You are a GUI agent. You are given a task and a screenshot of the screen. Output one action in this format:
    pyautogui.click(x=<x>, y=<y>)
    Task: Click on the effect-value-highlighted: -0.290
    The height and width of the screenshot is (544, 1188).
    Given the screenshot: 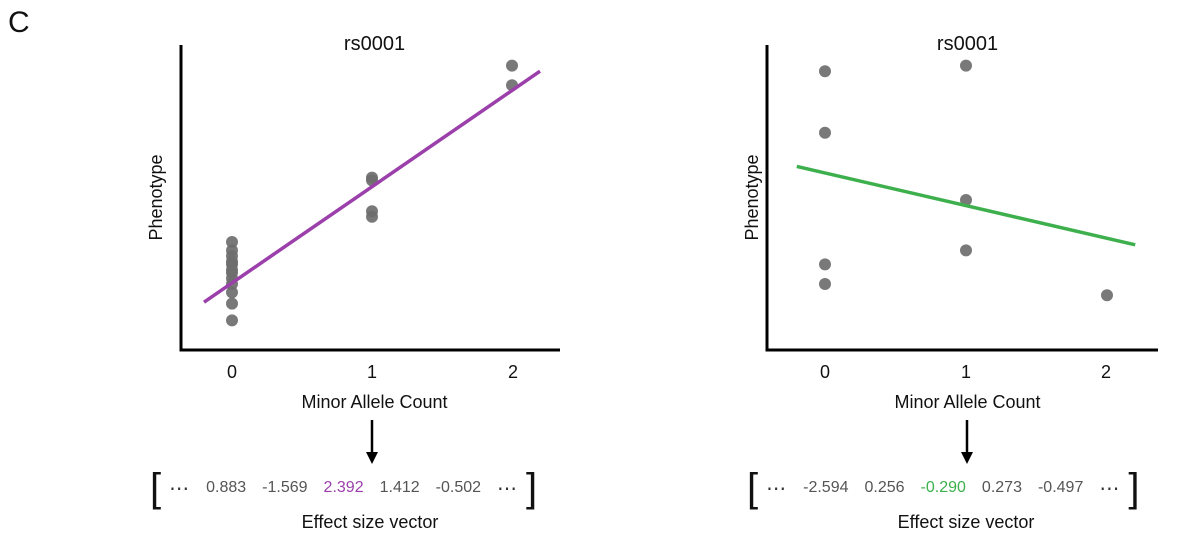 What is the action you would take?
    pyautogui.click(x=943, y=487)
    